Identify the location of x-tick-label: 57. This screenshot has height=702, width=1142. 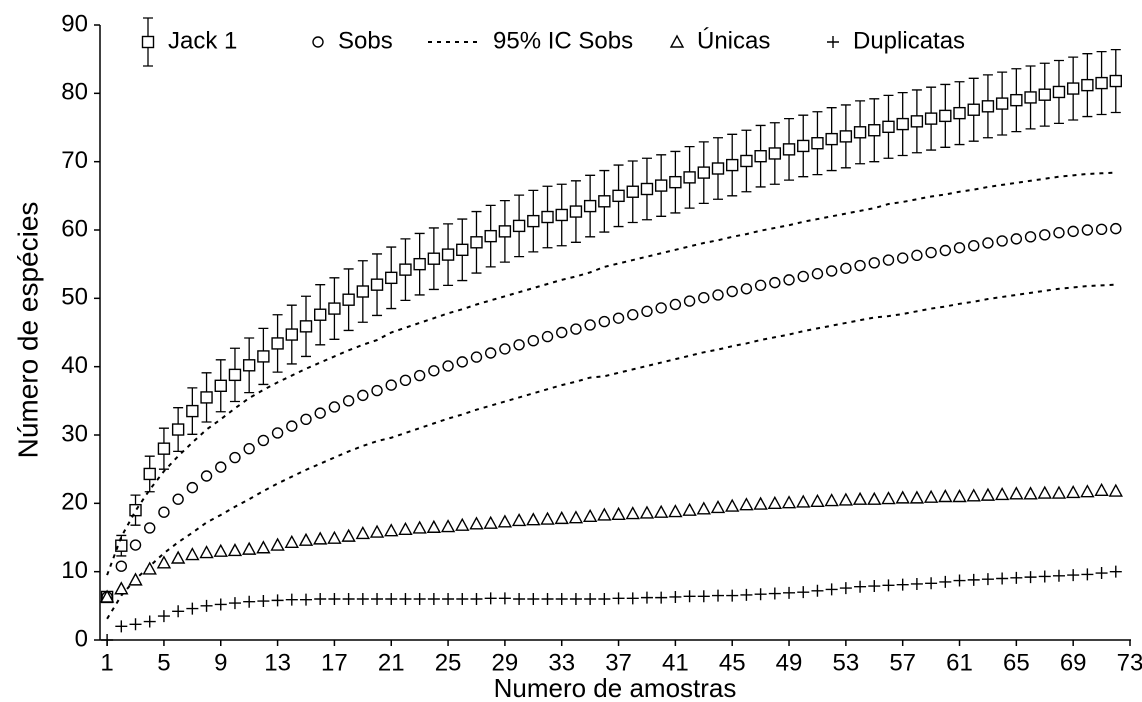
(902, 662).